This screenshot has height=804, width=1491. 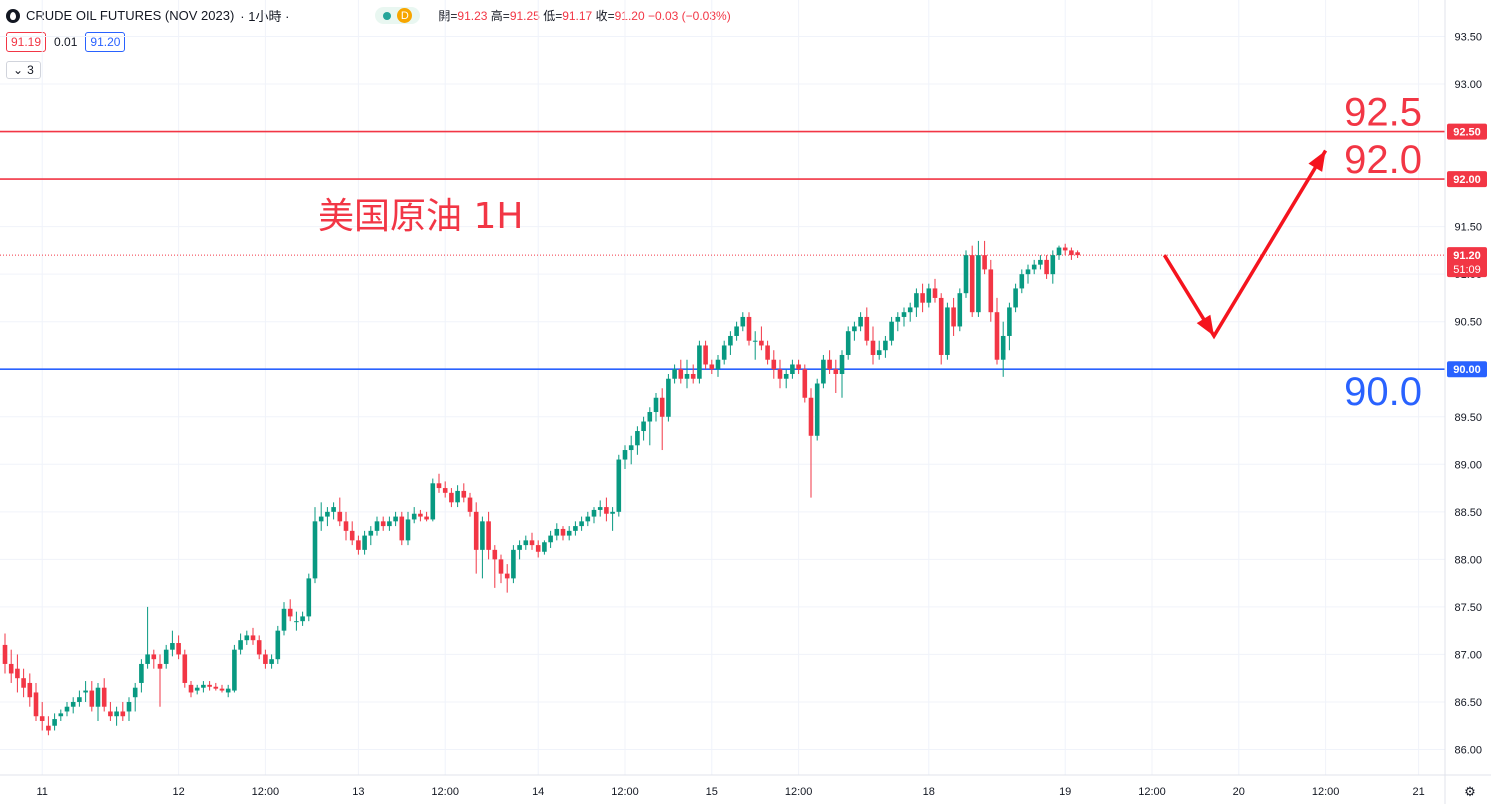 What do you see at coordinates (130, 15) in the screenshot?
I see `symbol-title: CRUDE OIL FUTURES (NOV 2023)` at bounding box center [130, 15].